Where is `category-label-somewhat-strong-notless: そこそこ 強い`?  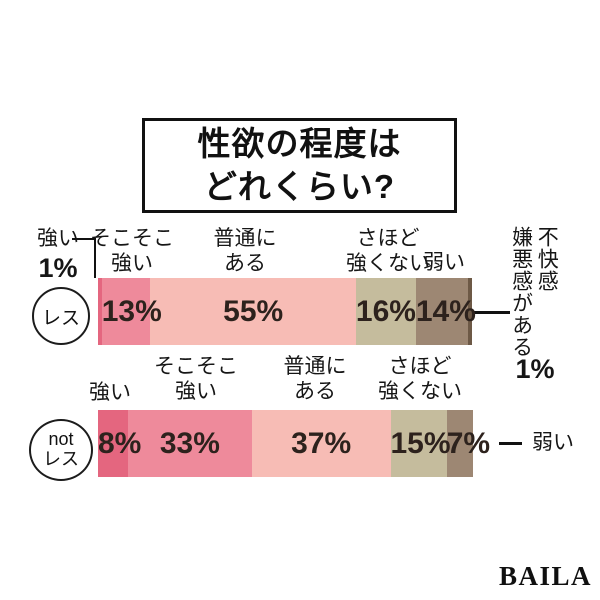 category-label-somewhat-strong-notless: そこそこ 強い is located at coordinates (196, 379).